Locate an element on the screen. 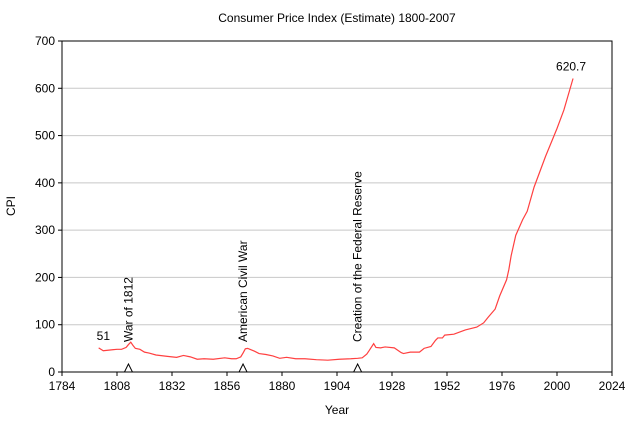 The width and height of the screenshot is (640, 434). event-label: War of 1812 is located at coordinates (128, 309).